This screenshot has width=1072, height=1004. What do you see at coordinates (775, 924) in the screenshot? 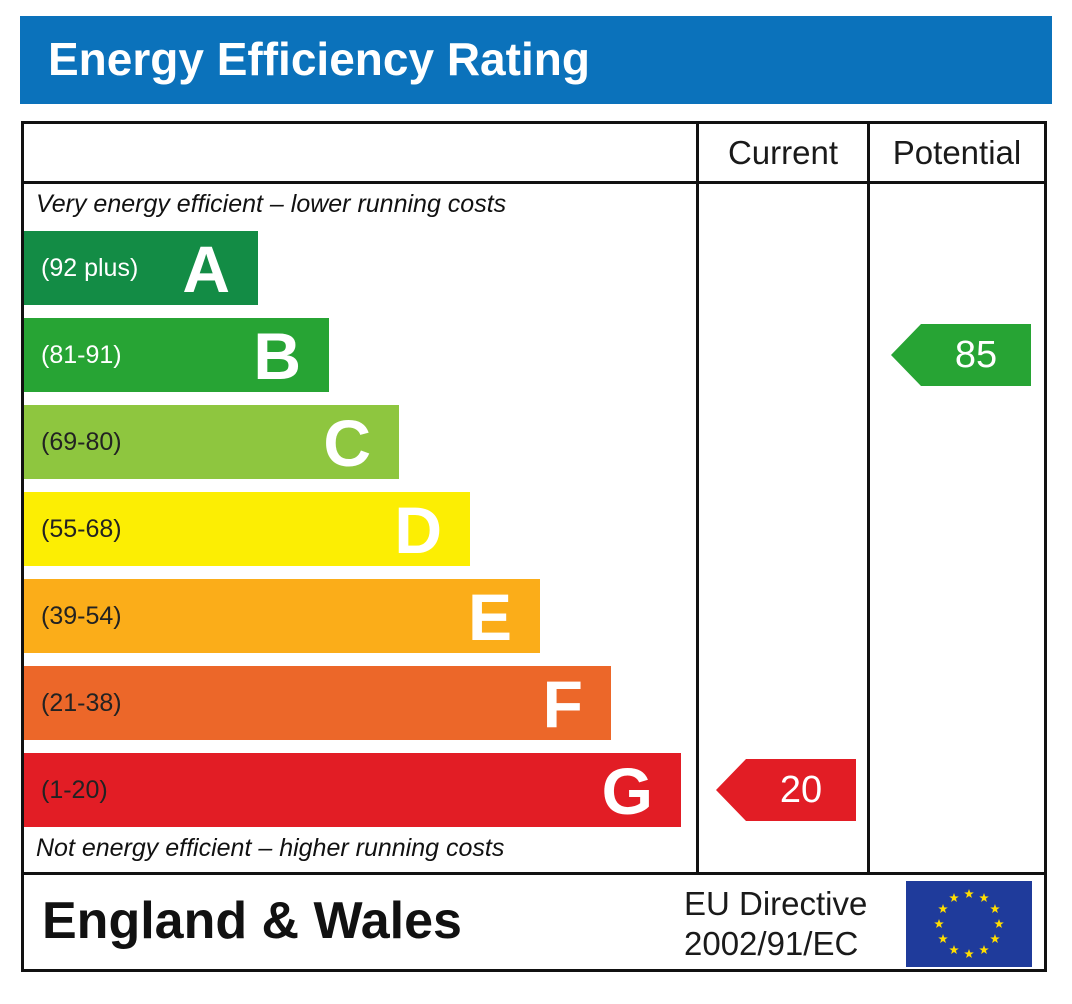
I see `eu-directive: EU Directive 2002/91/EC` at bounding box center [775, 924].